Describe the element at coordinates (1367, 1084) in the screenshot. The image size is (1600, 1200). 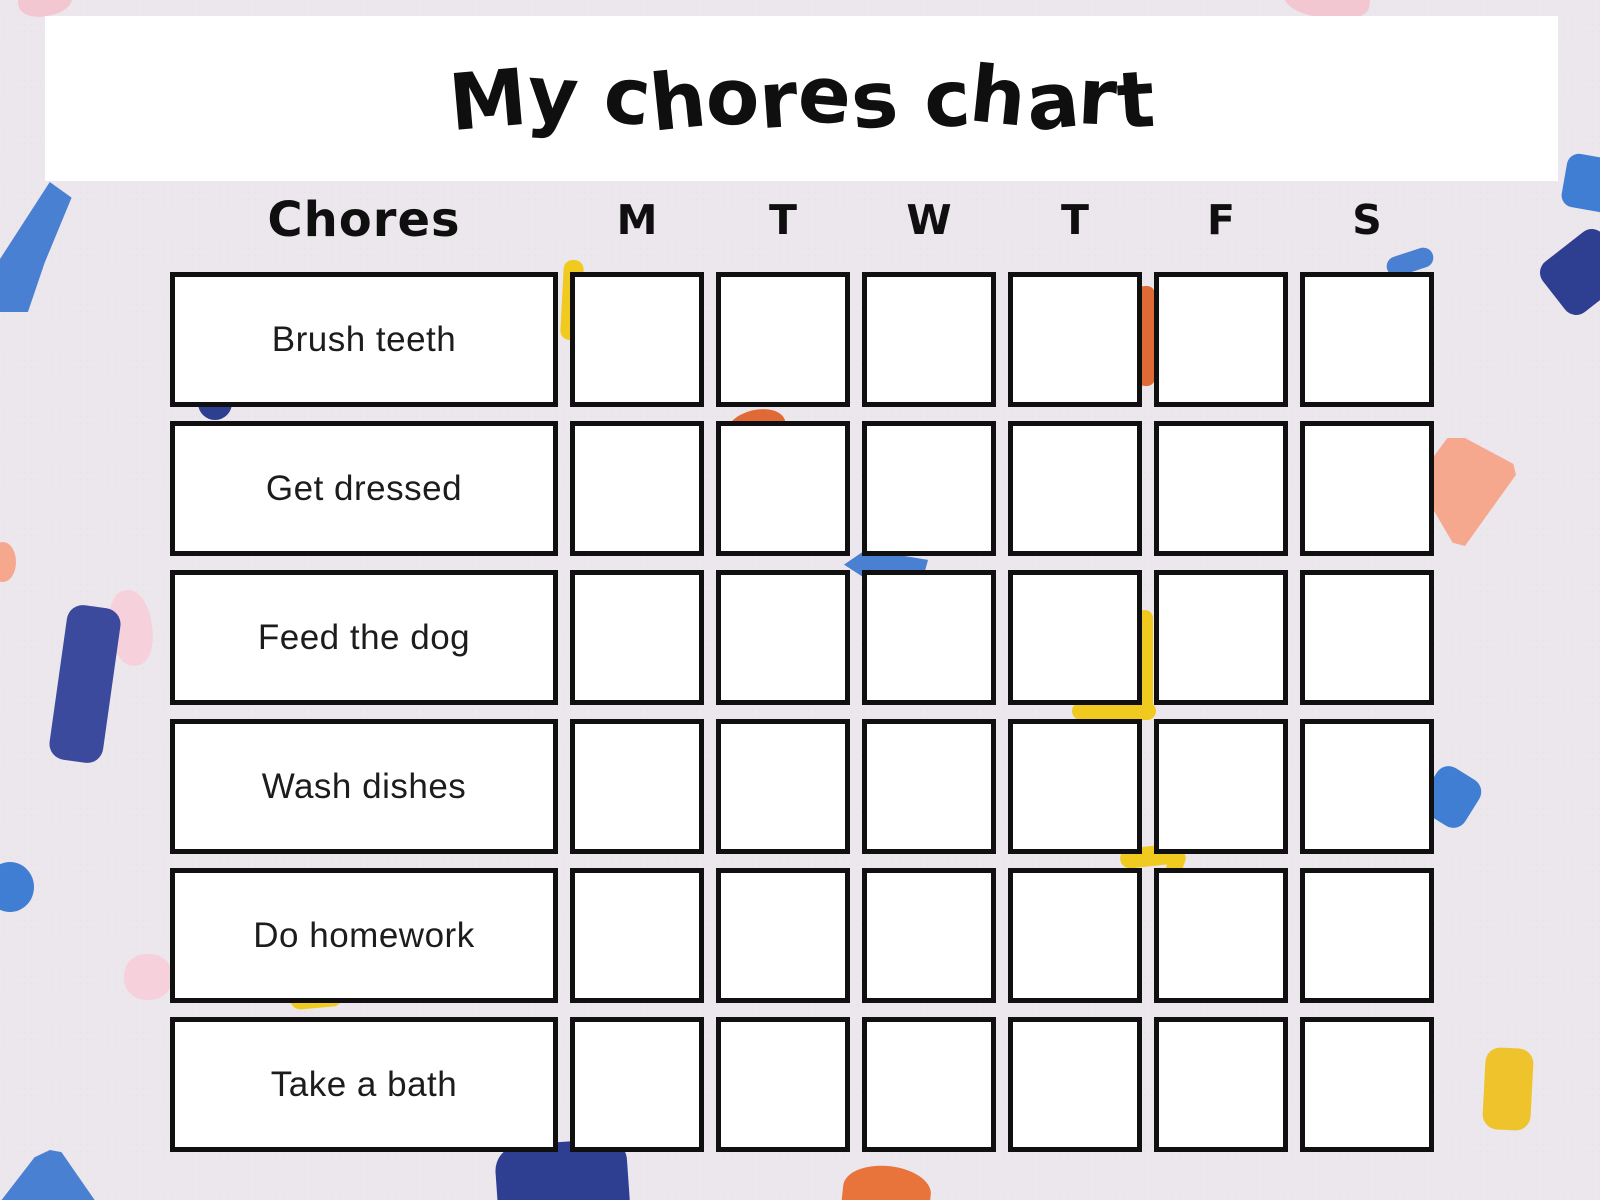
I see `checkbox-cell-row6-day6` at that location.